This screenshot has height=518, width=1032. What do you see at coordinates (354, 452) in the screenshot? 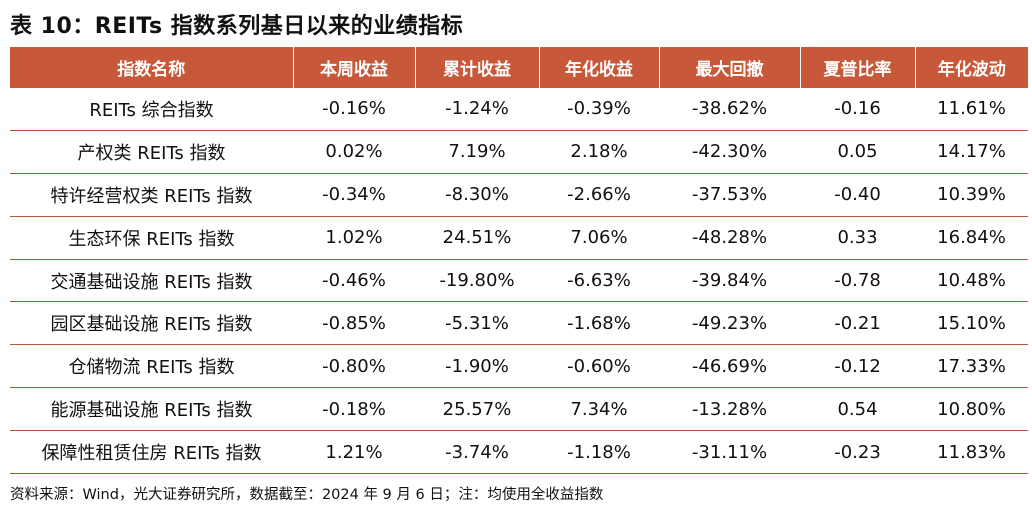
I see `weekly-return-cell: 1.21%` at bounding box center [354, 452].